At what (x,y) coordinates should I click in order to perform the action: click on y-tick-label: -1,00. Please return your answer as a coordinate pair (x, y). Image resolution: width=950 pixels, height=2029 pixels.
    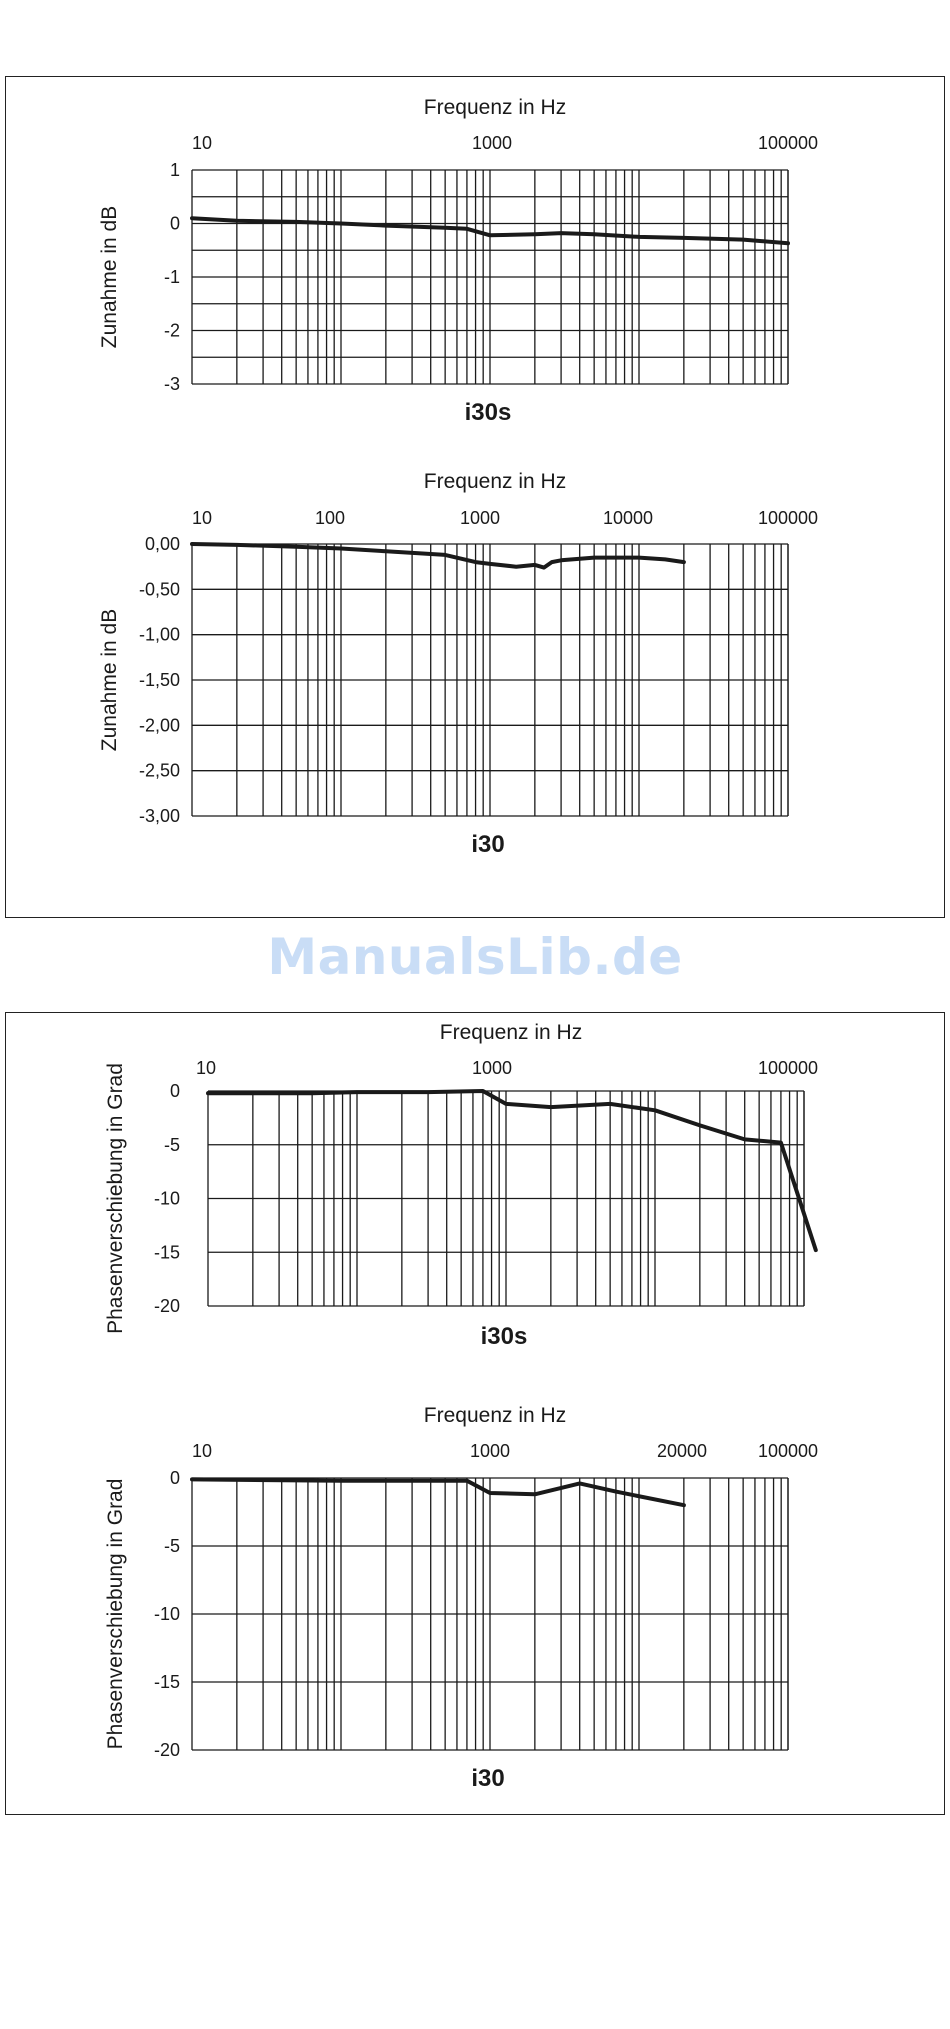
    Looking at the image, I should click on (159, 635).